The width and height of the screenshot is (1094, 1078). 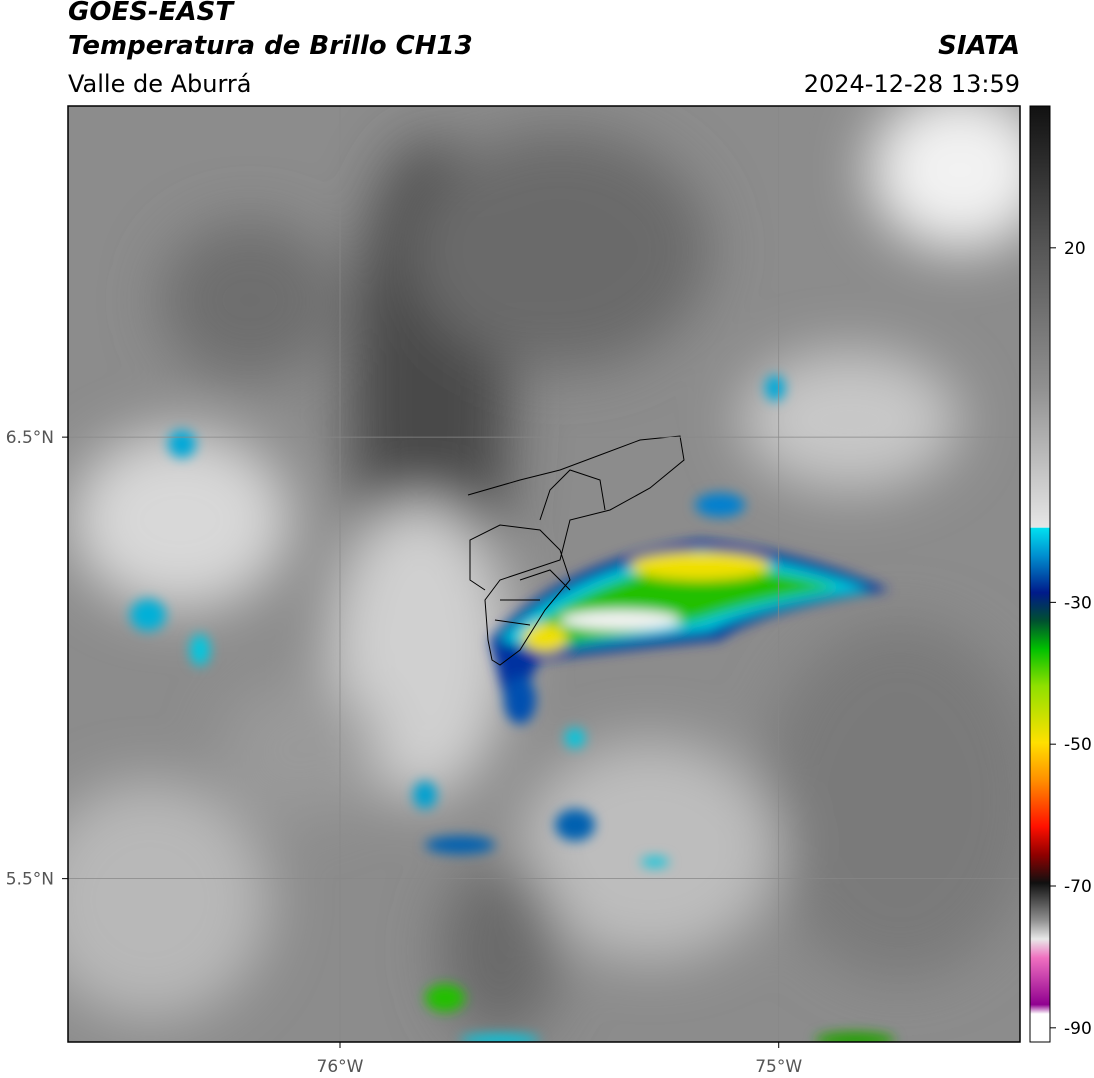 What do you see at coordinates (912, 84) in the screenshot?
I see `timestamp: 2024-12-28 13:59` at bounding box center [912, 84].